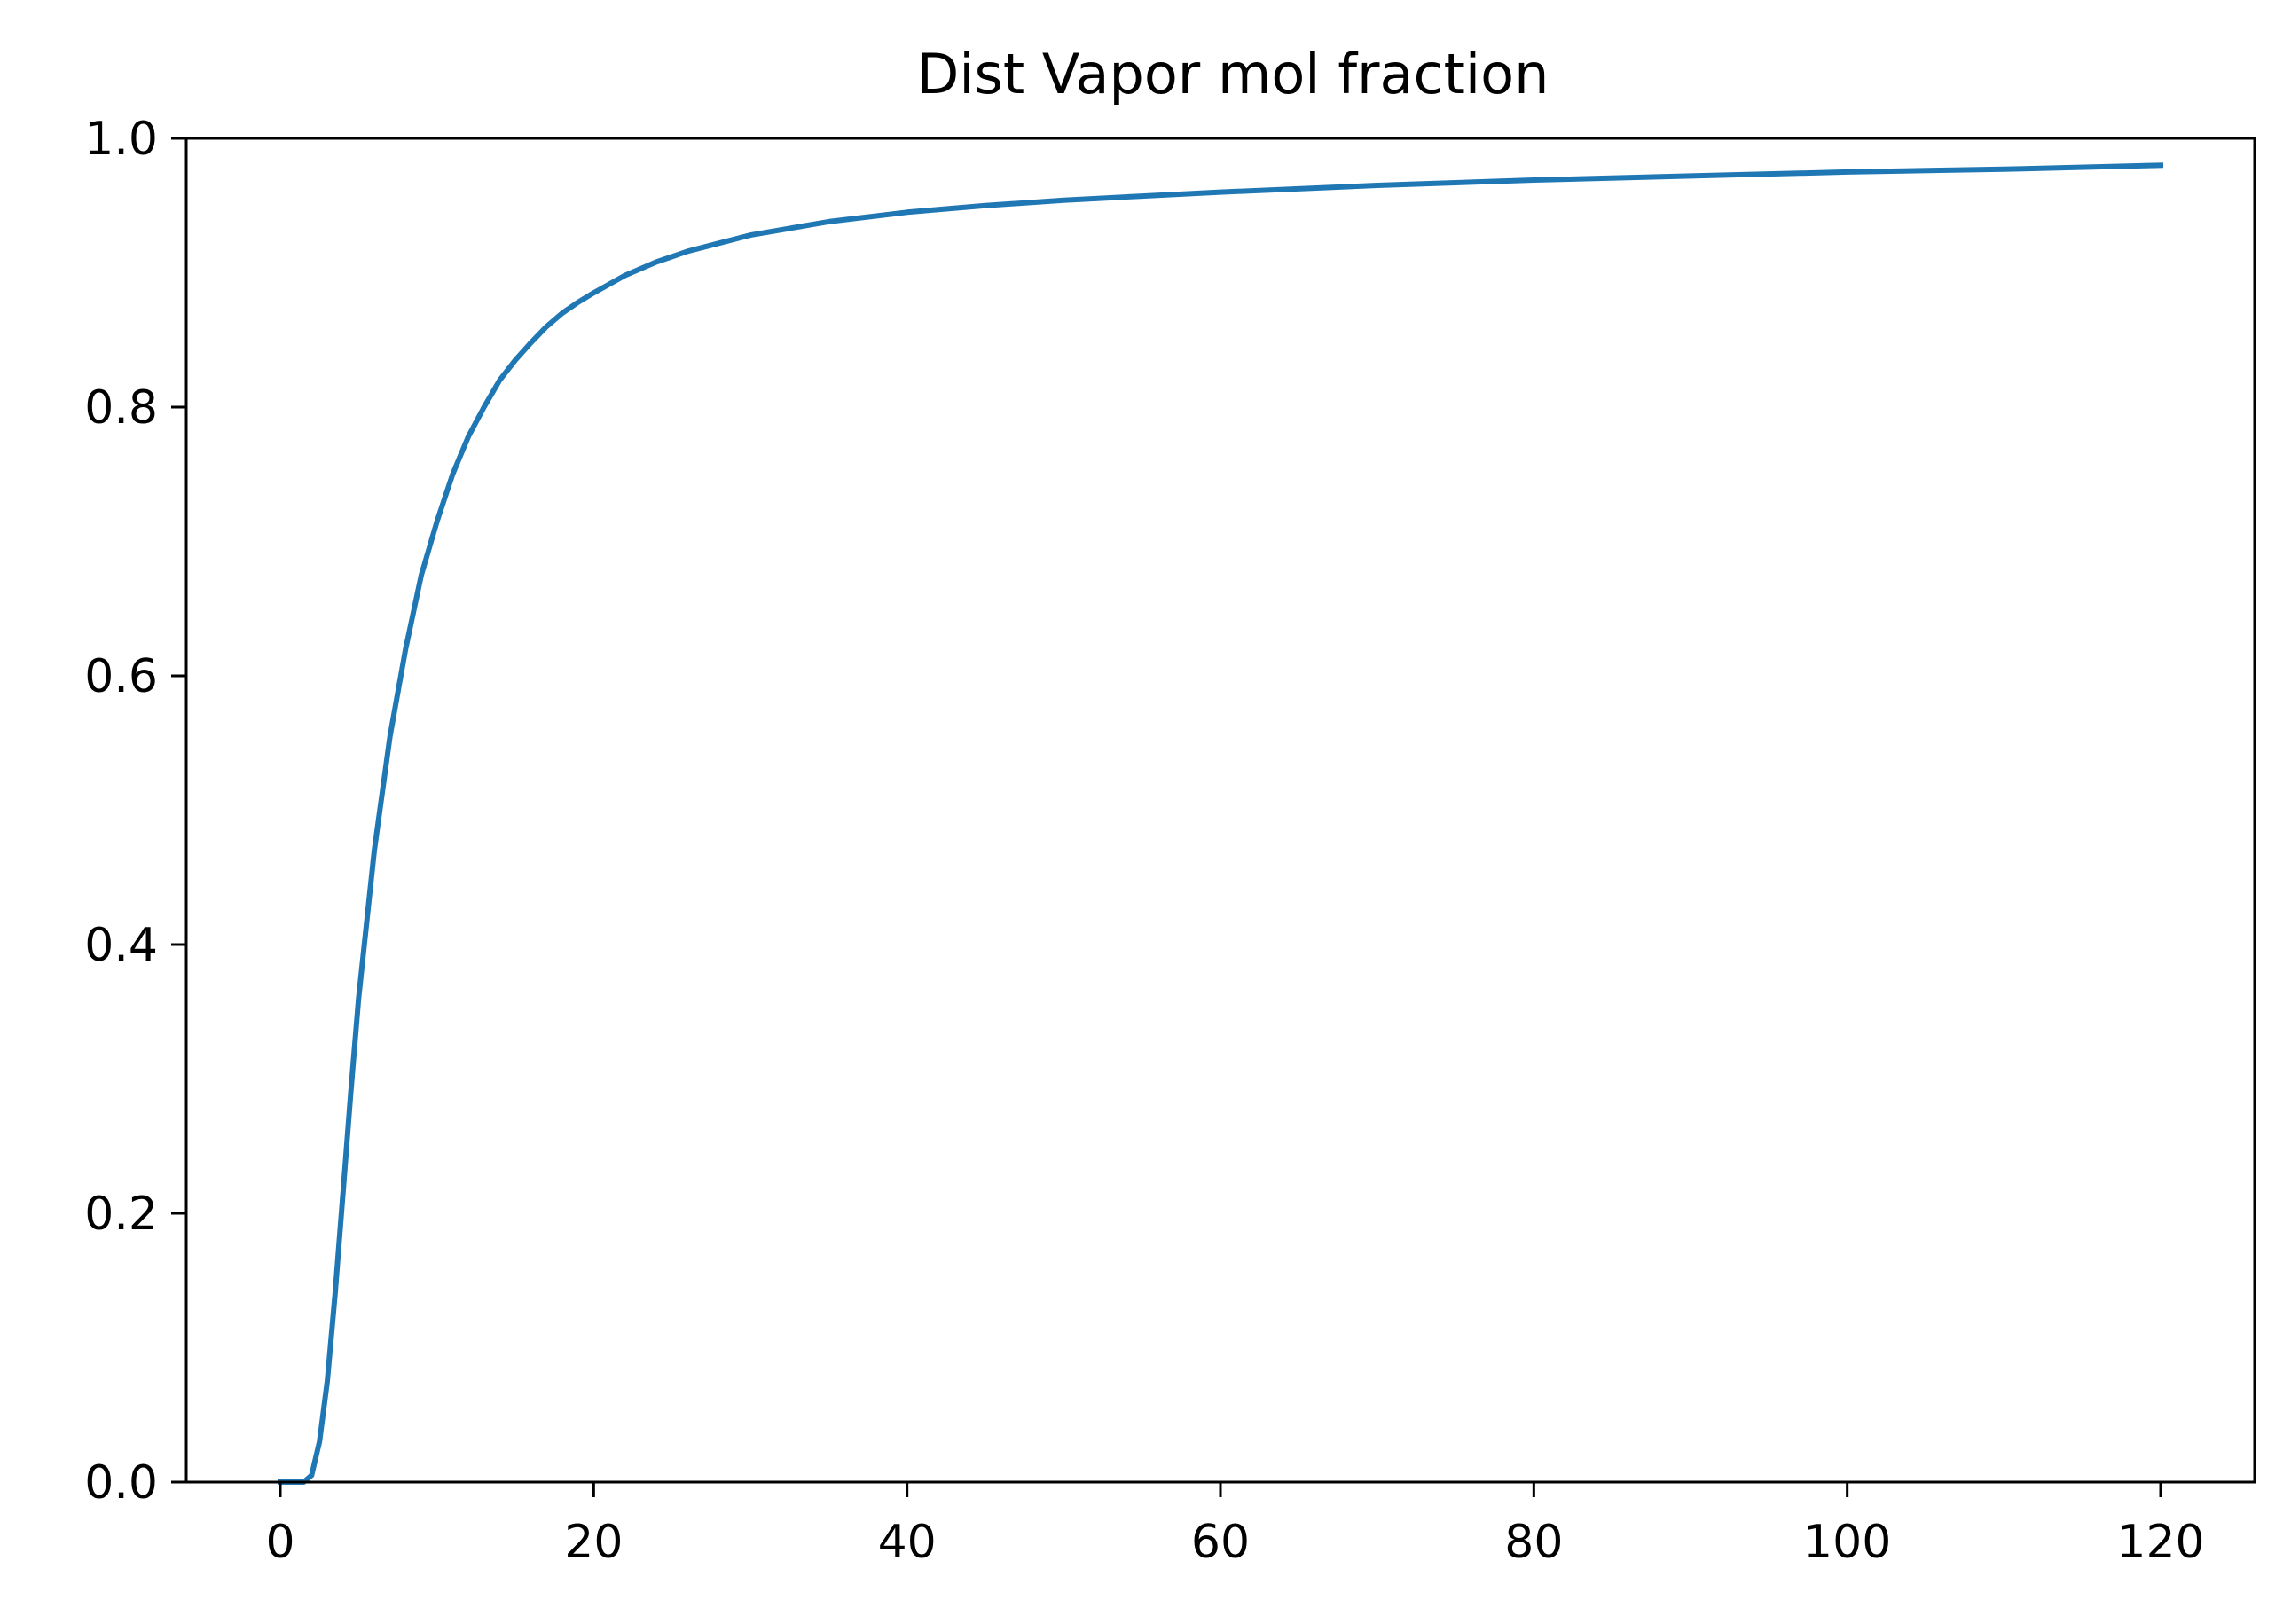 The height and width of the screenshot is (1624, 2291). What do you see at coordinates (121, 408) in the screenshot?
I see `y-tick-label: 0.8` at bounding box center [121, 408].